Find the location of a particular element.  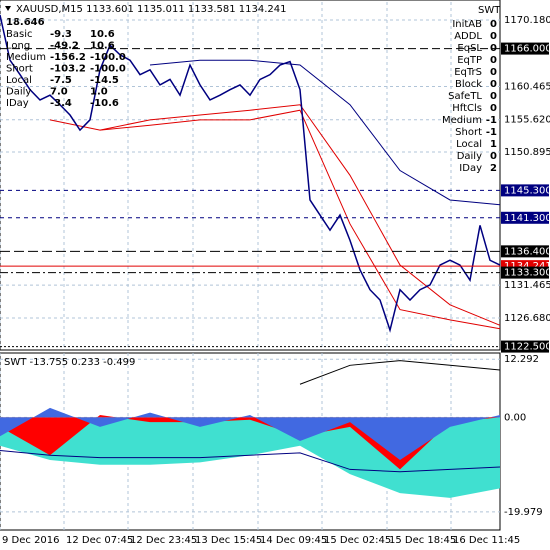

stat-value: 1 is located at coordinates (493, 144).